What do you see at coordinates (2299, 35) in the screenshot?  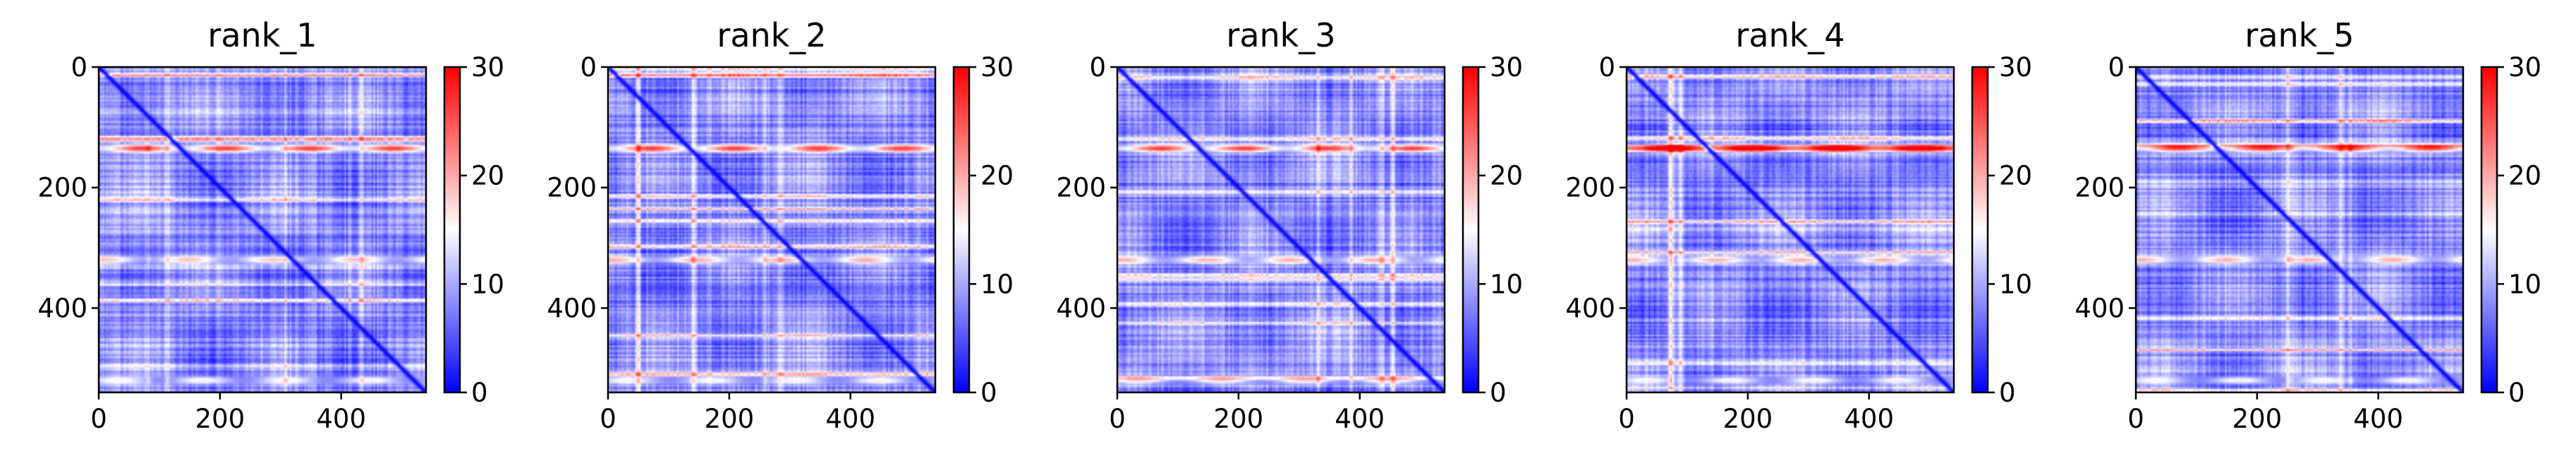 I see `panel-title: rank_5` at bounding box center [2299, 35].